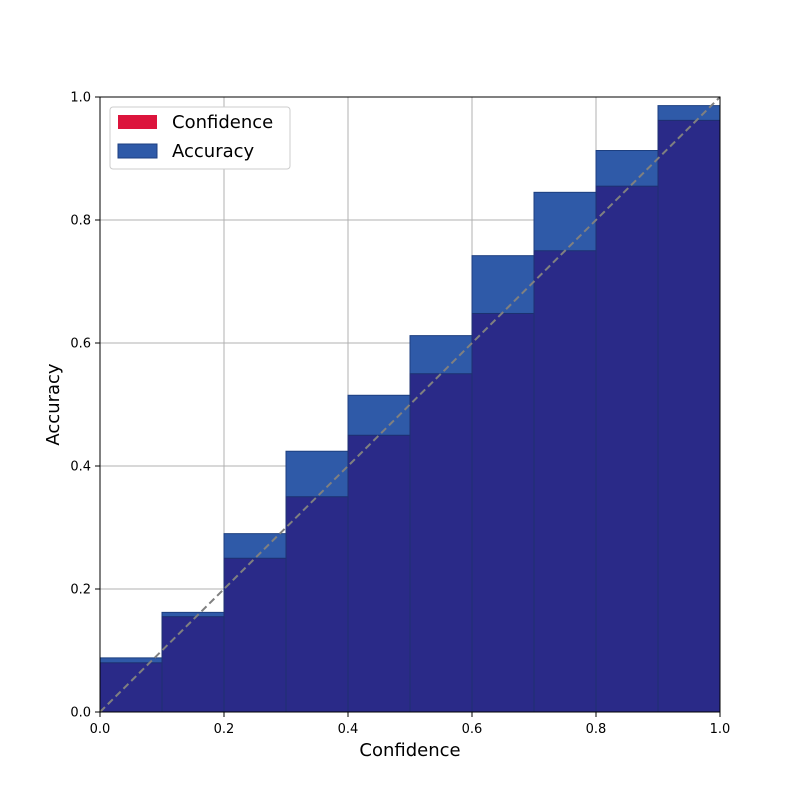 Image resolution: width=800 pixels, height=800 pixels. Describe the element at coordinates (137, 122) in the screenshot. I see `legend-swatch-confidence` at that location.